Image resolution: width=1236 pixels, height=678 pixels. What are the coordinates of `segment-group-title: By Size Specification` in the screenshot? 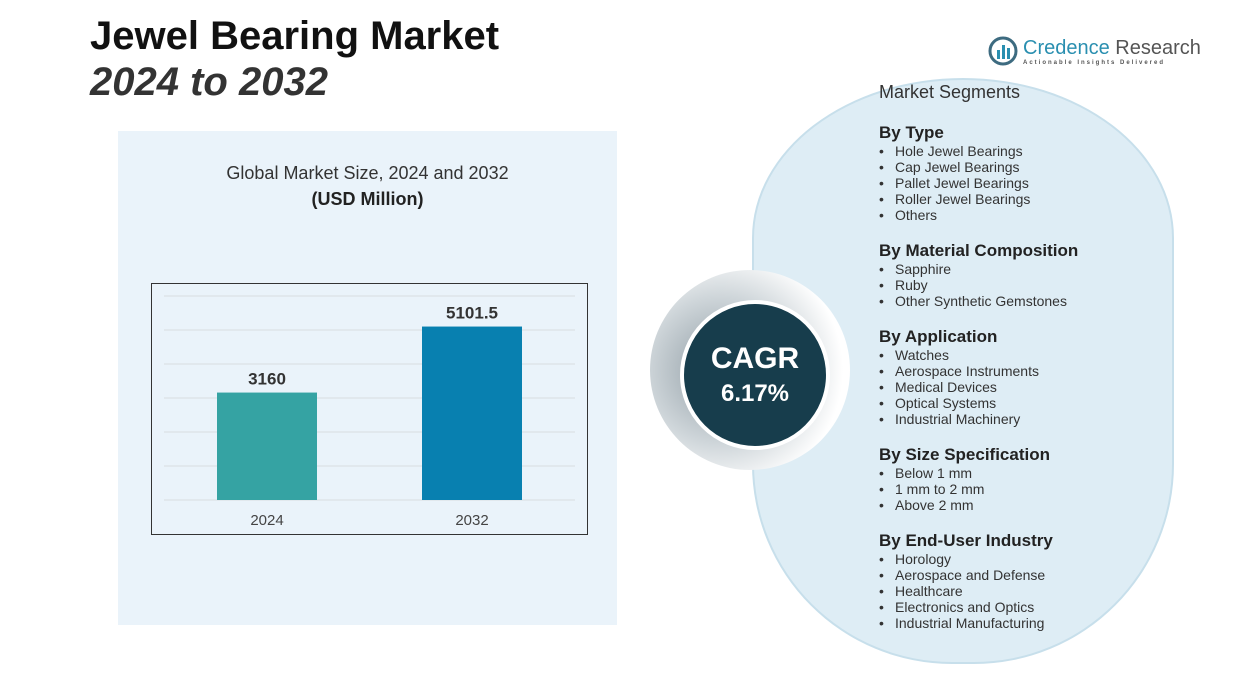 It's located at (964, 454).